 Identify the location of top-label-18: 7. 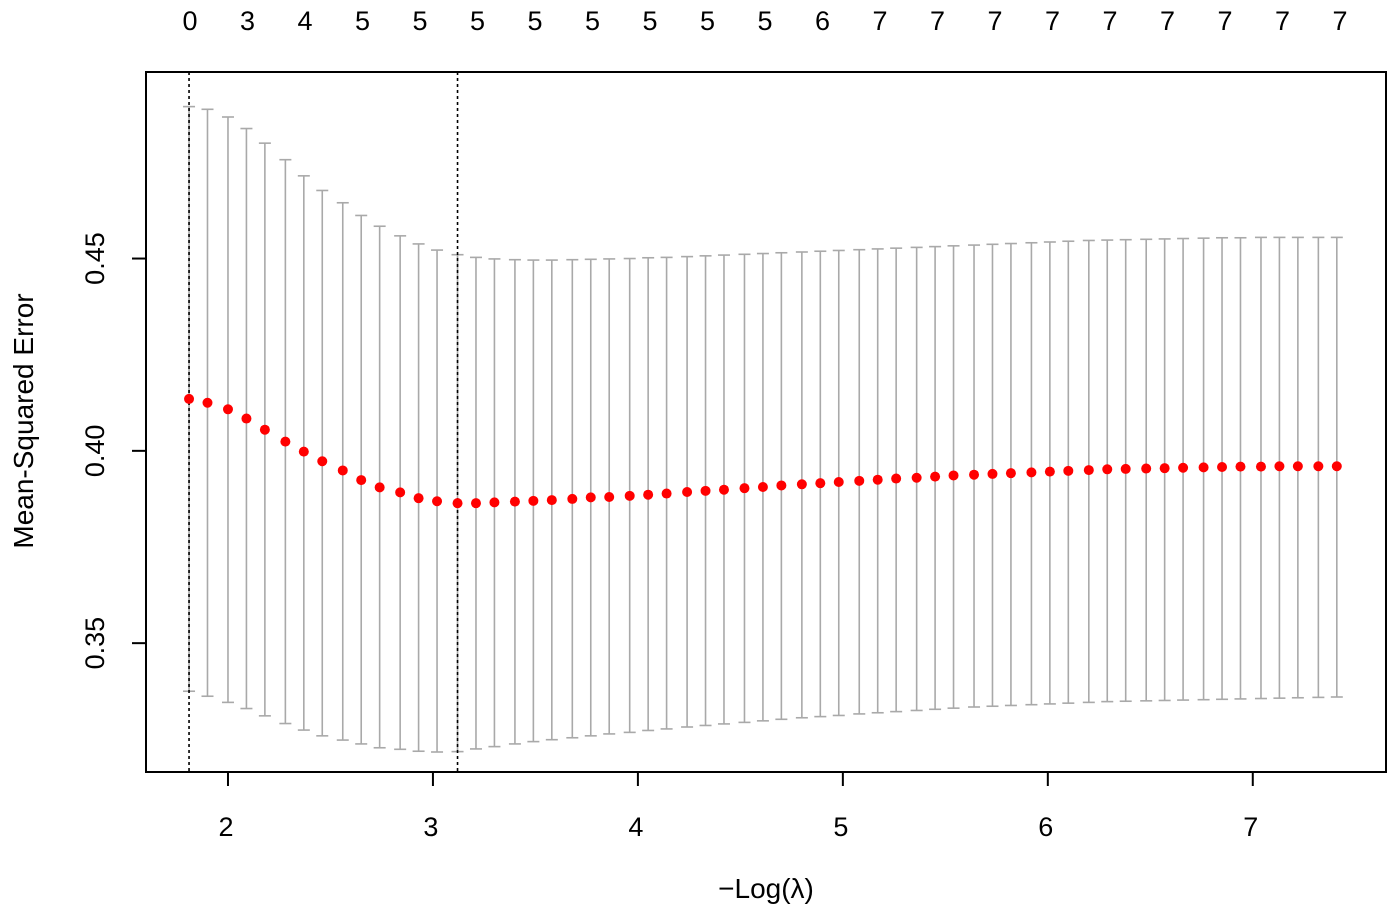
(1224, 21).